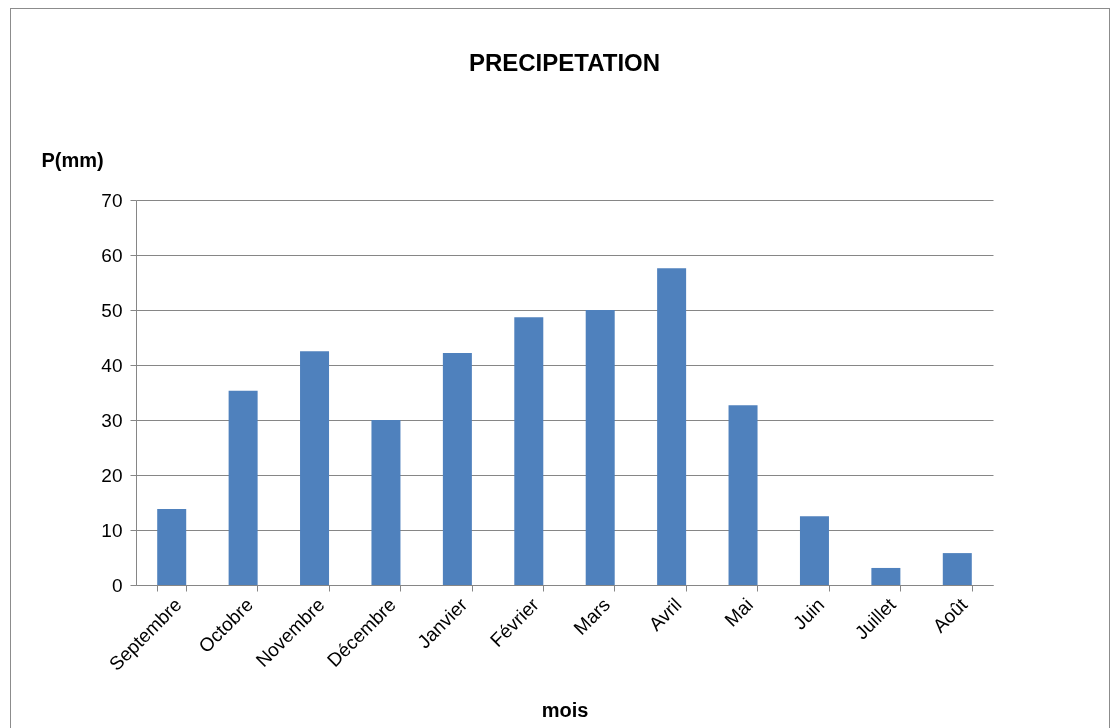  I want to click on y-tick-label: 0, so click(117, 585).